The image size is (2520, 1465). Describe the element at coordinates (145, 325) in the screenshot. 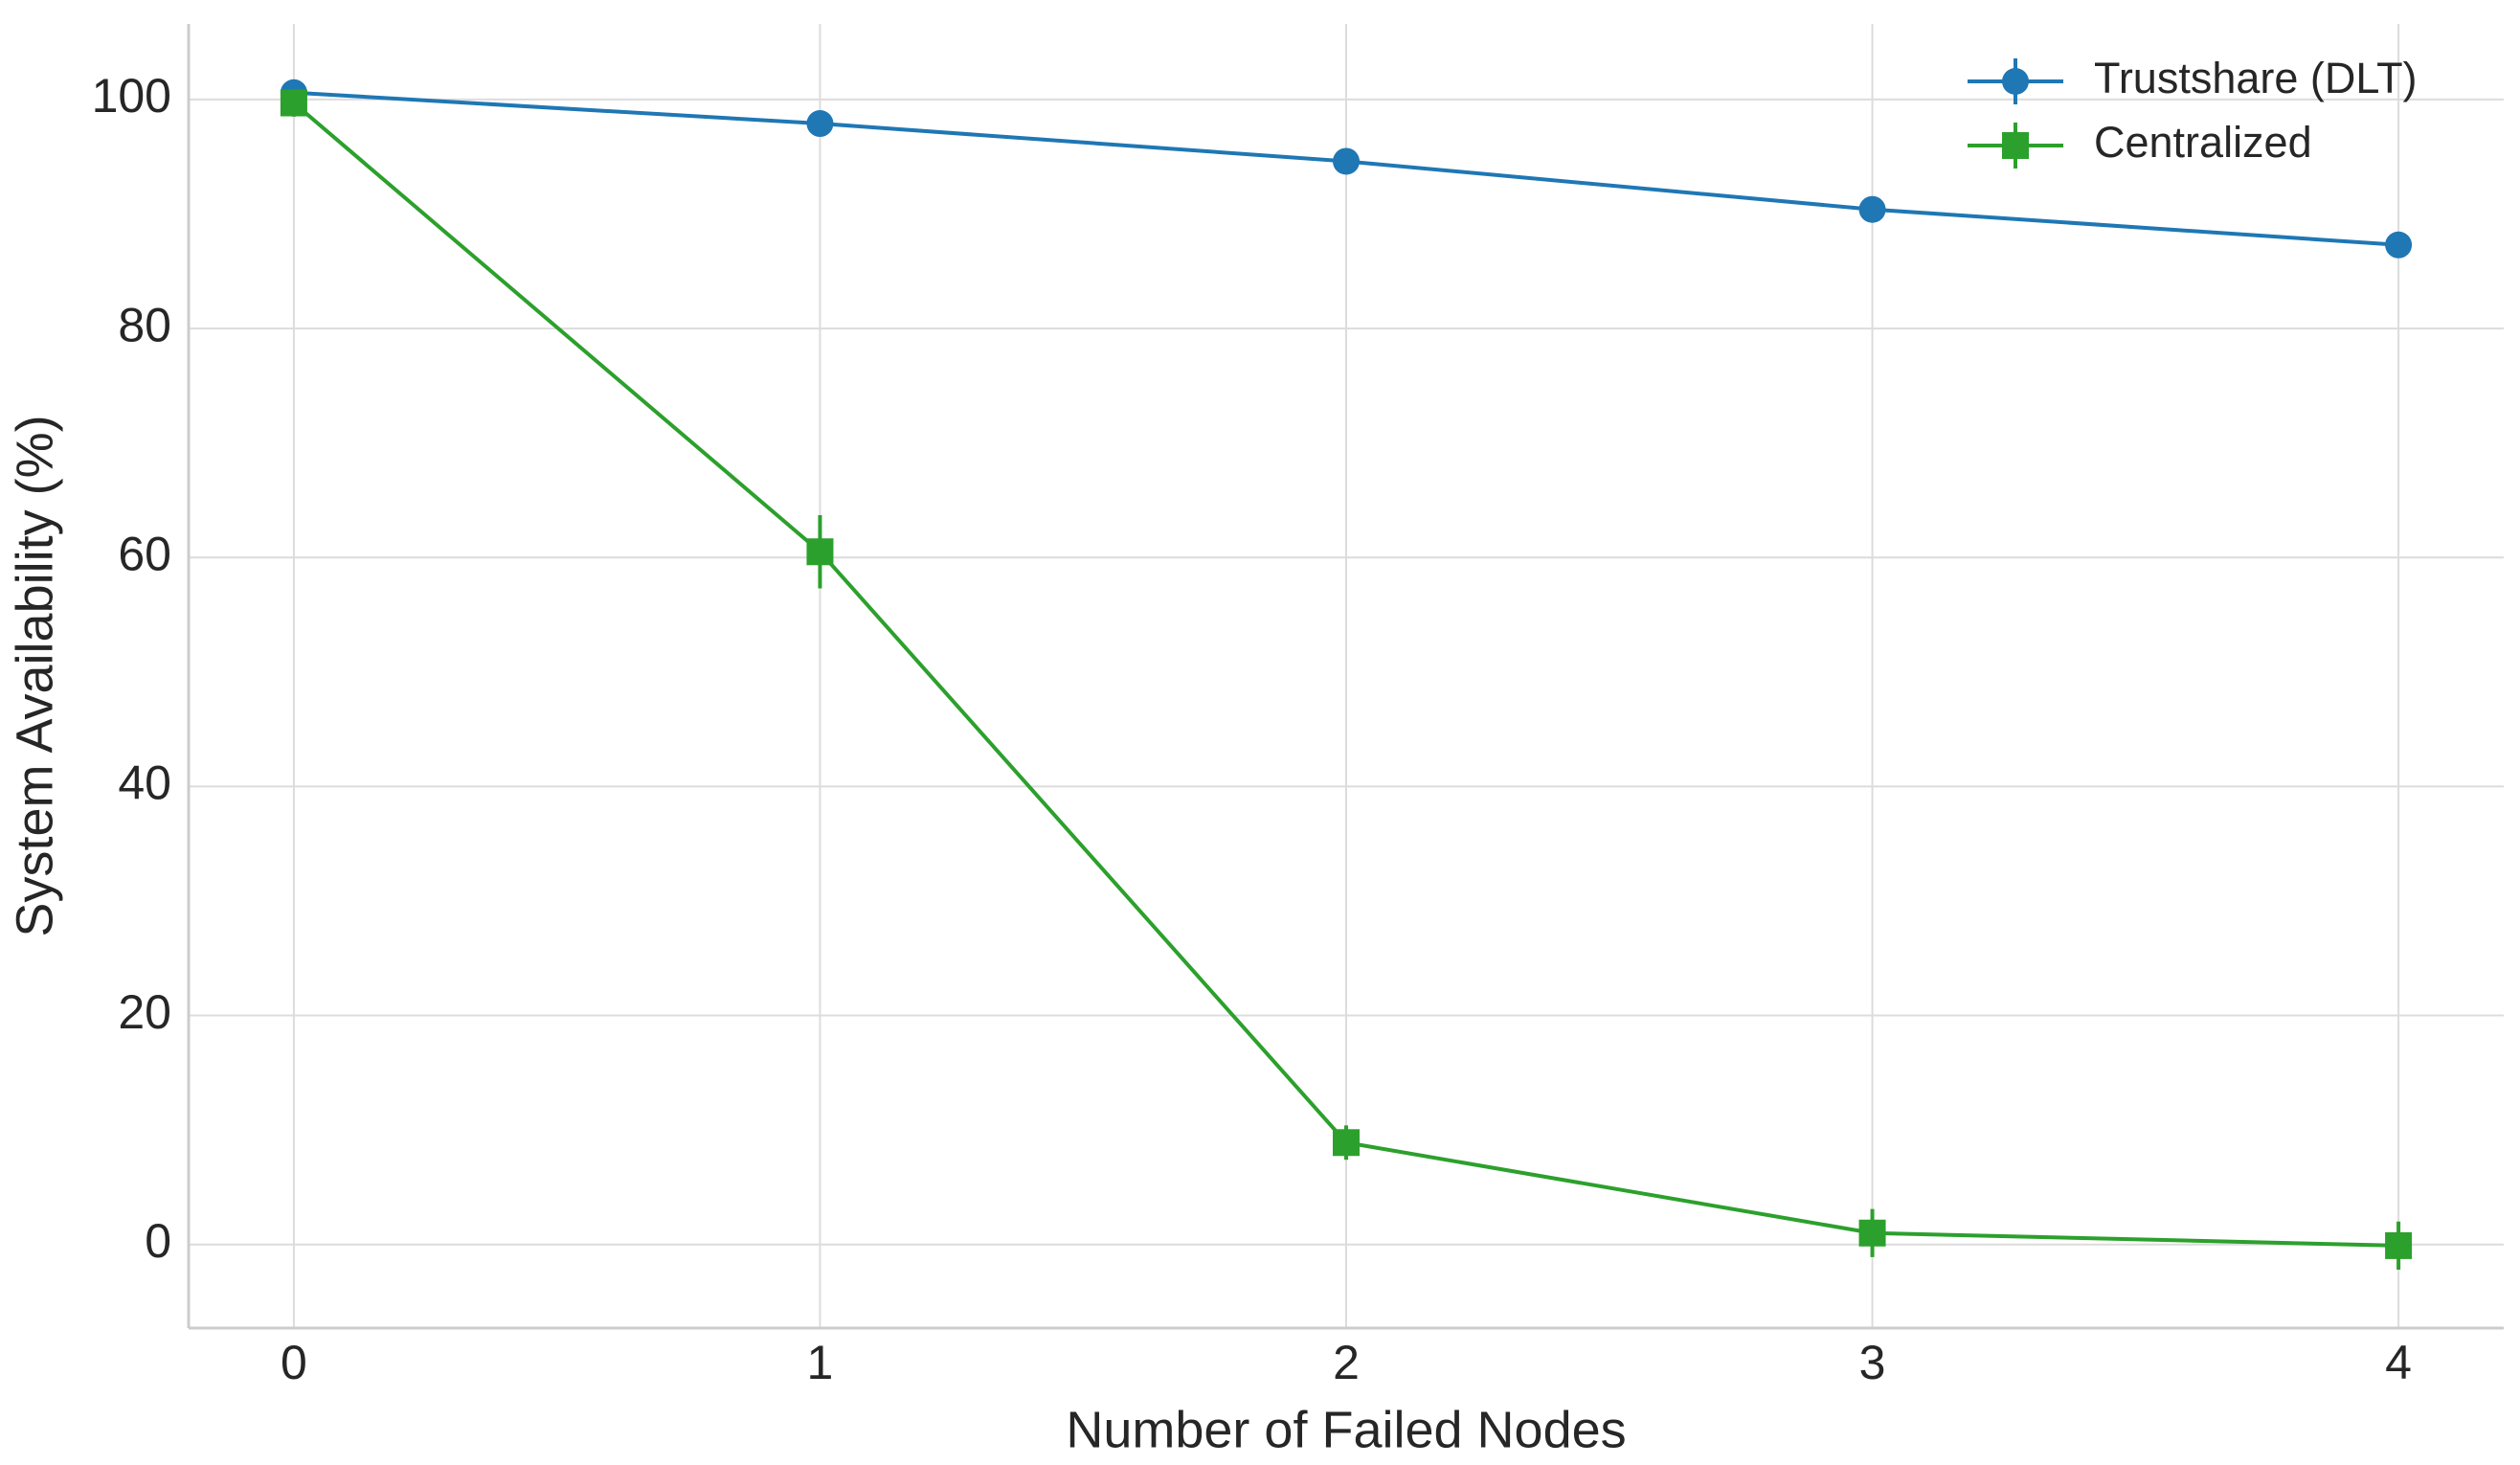

I see `y-tick-label: 80` at that location.